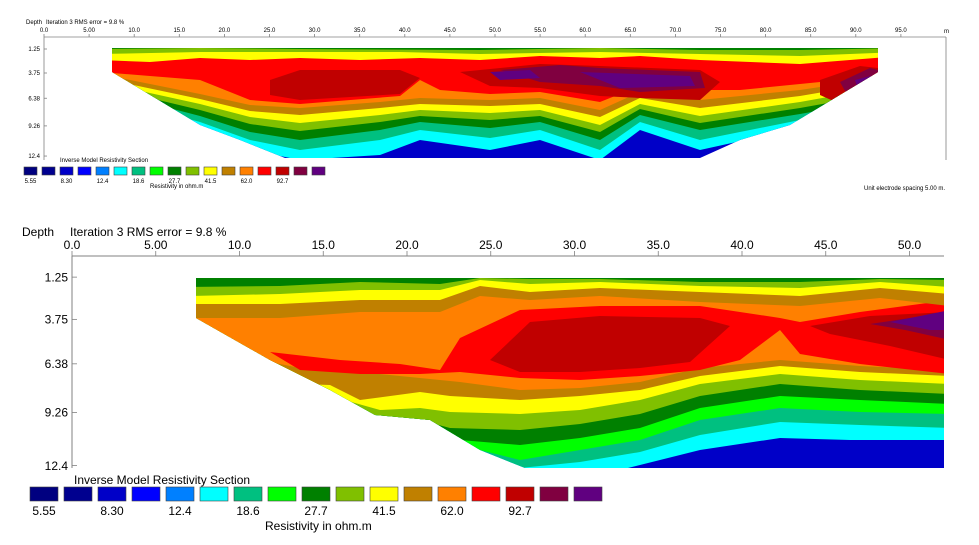 This screenshot has width=979, height=545. Describe the element at coordinates (57, 364) in the screenshot. I see `y-tick-label: 6.38` at that location.